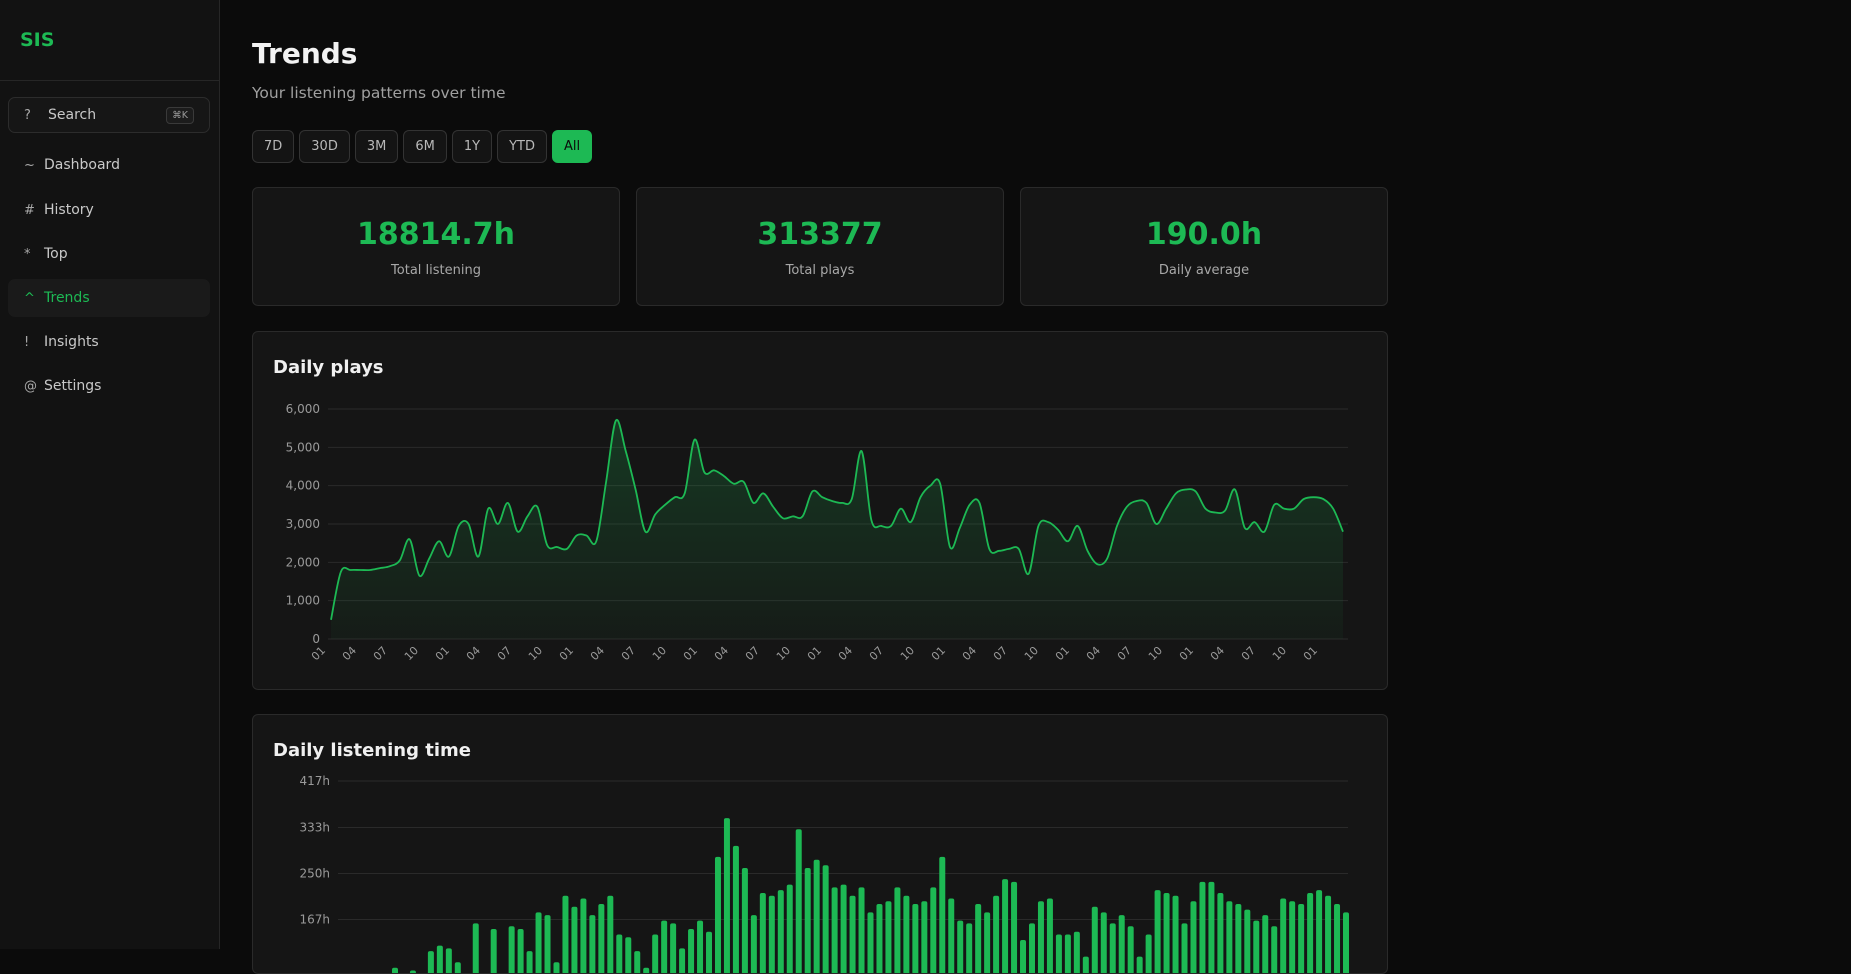  Describe the element at coordinates (820, 234) in the screenshot. I see `stat-value: 313377` at that location.